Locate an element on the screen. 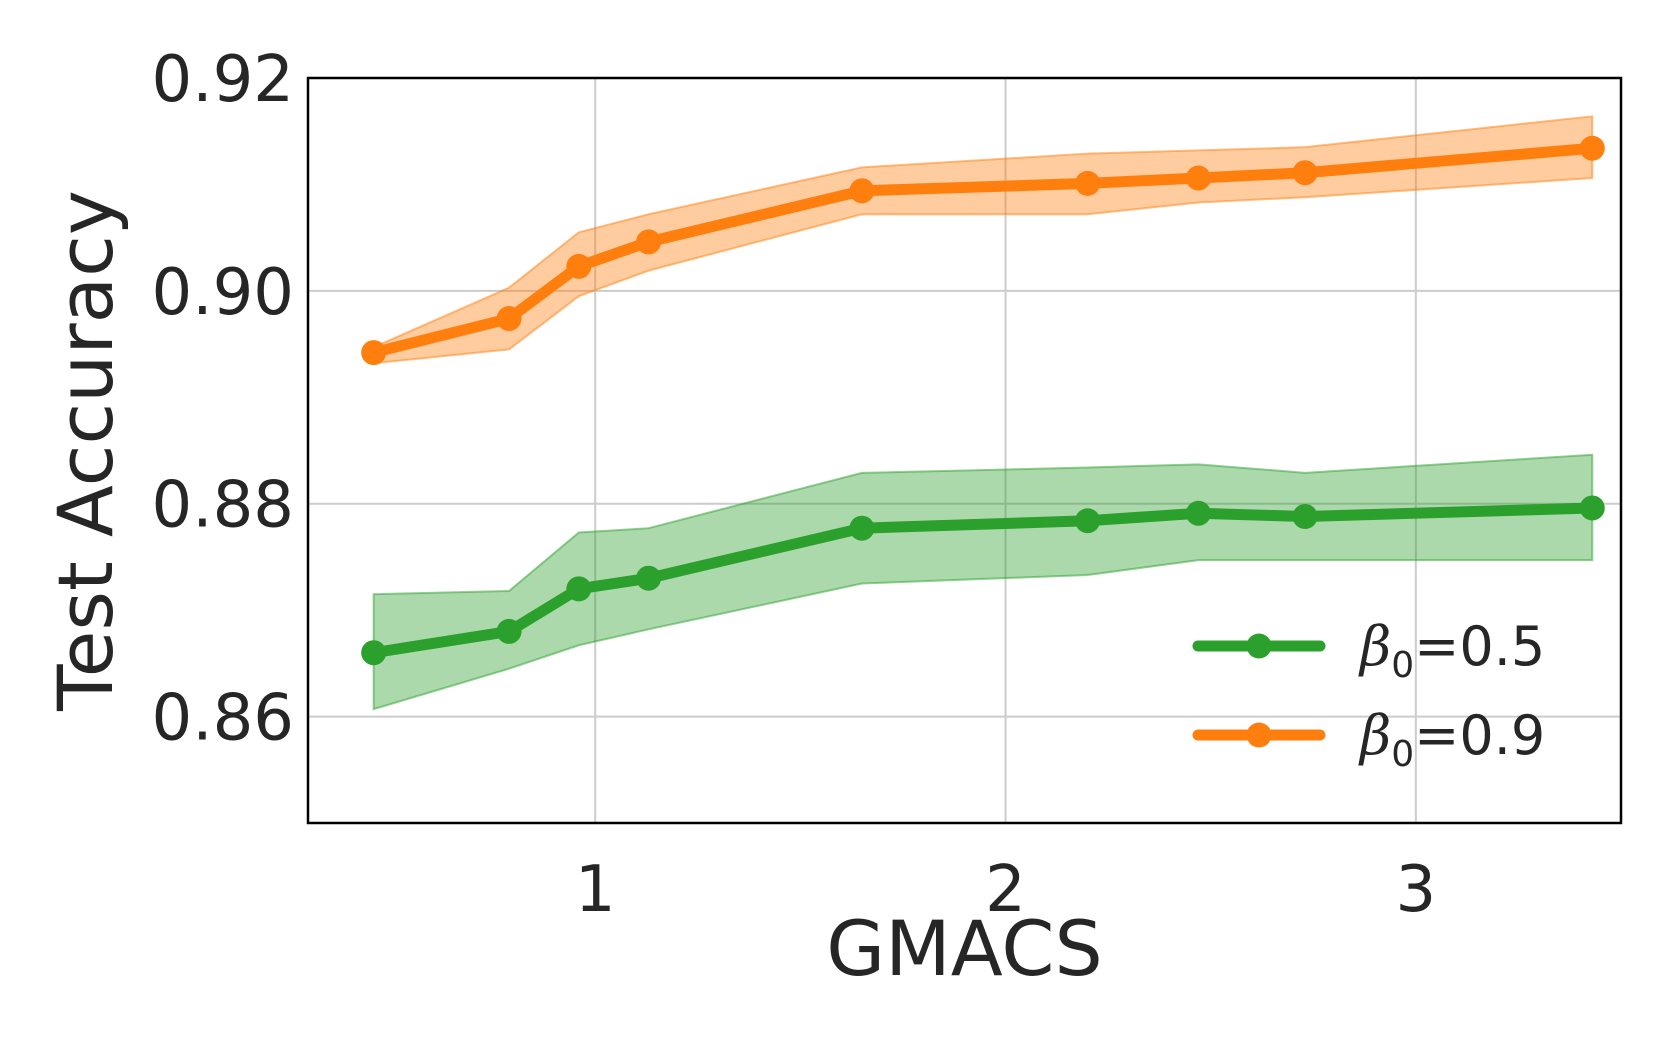  y-tick-label: 0.86 is located at coordinates (223, 719).